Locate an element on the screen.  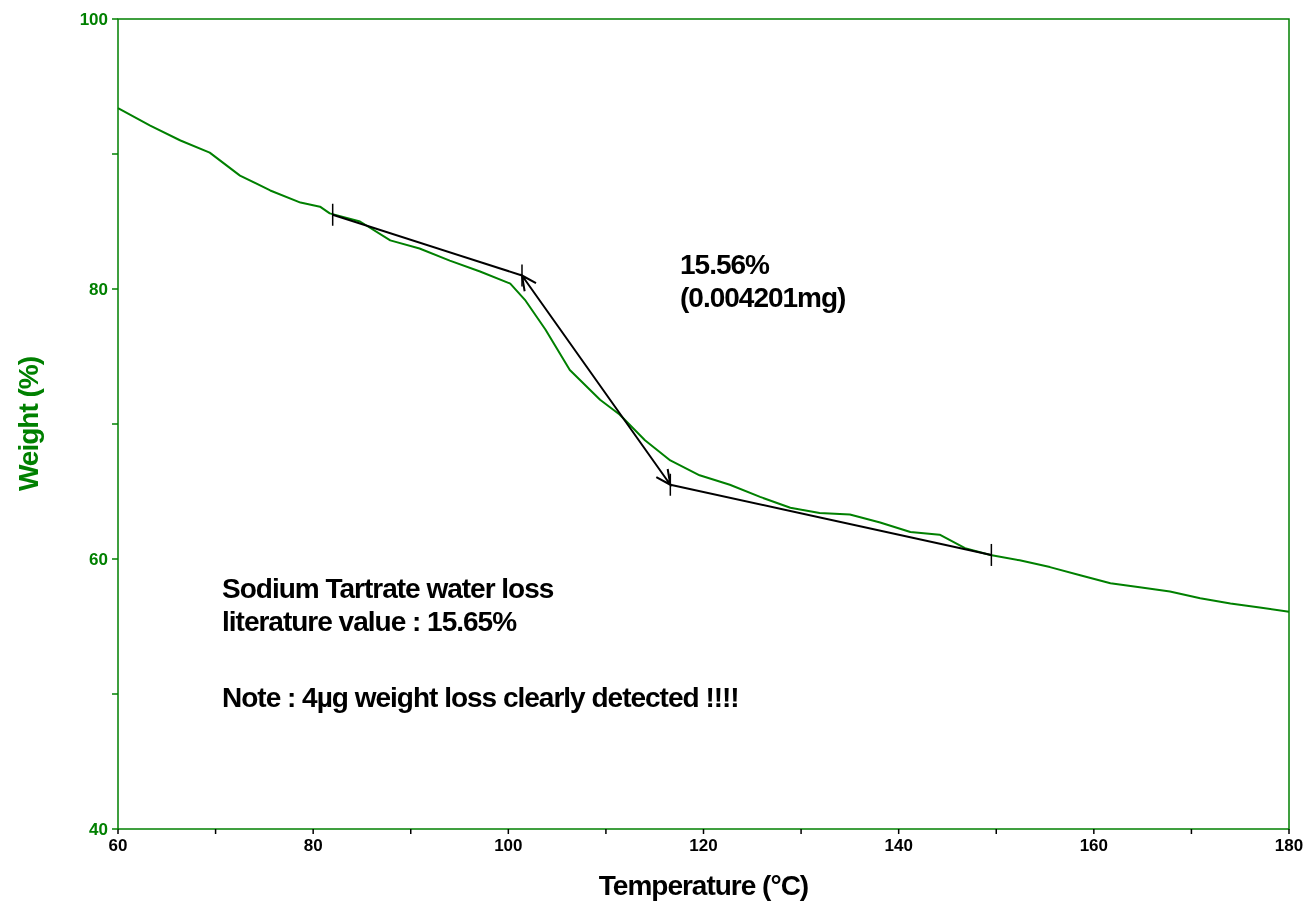
x-tick-label: 180 is located at coordinates (1289, 845).